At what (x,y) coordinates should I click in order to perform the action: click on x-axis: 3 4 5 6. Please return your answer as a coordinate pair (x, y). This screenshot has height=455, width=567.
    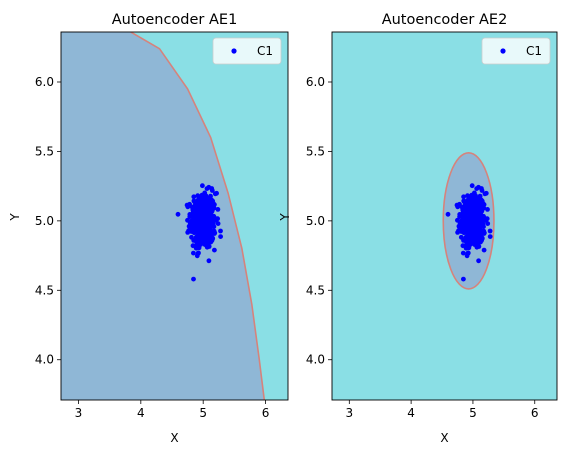
    Looking at the image, I should click on (172, 410).